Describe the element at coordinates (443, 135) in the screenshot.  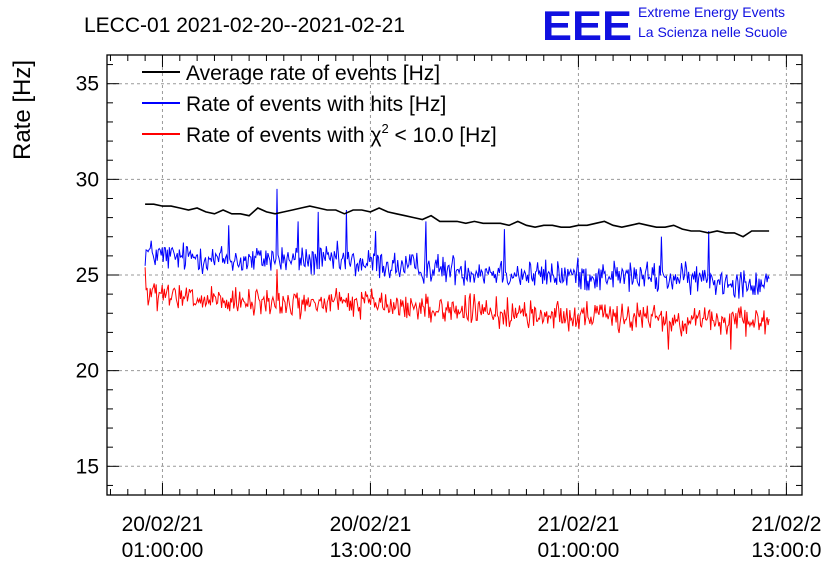
I see `legend-chi2-suffix: < 10.0 [Hz]` at that location.